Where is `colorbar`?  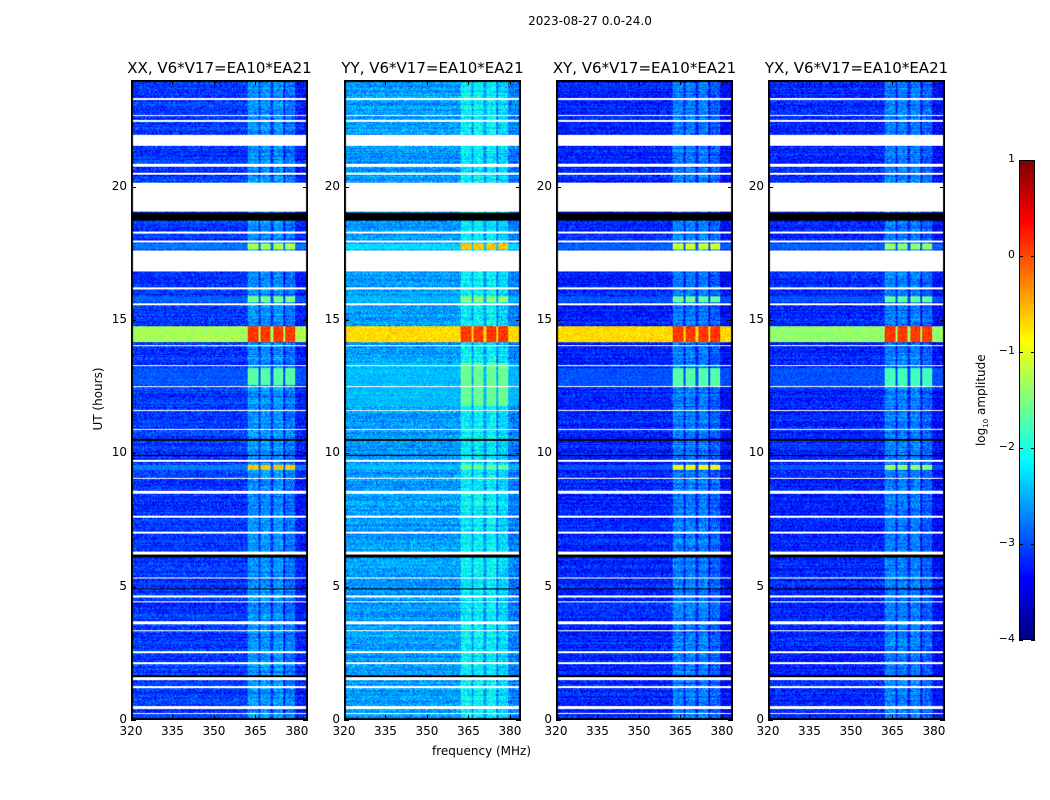 colorbar is located at coordinates (1027, 400).